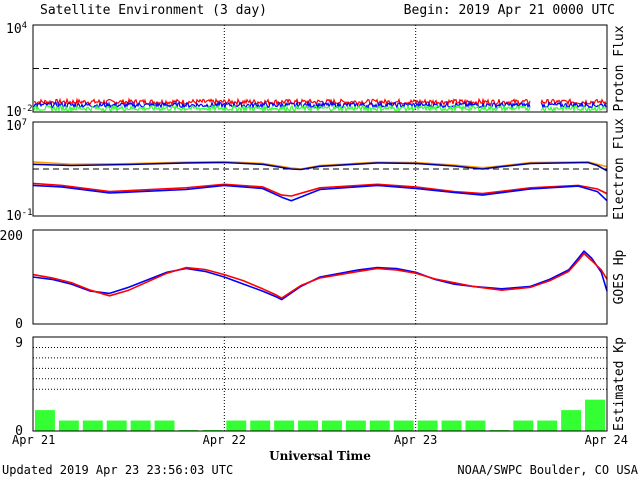  What do you see at coordinates (619, 384) in the screenshot?
I see `estimated-kp-ylabel: Estimated Kp` at bounding box center [619, 384].